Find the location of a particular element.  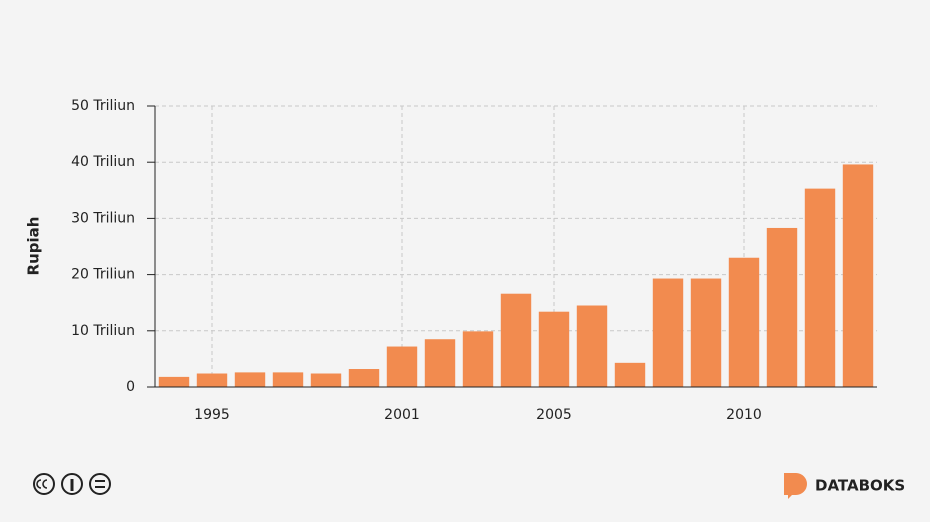

x-tick-label: 2005 is located at coordinates (554, 415).